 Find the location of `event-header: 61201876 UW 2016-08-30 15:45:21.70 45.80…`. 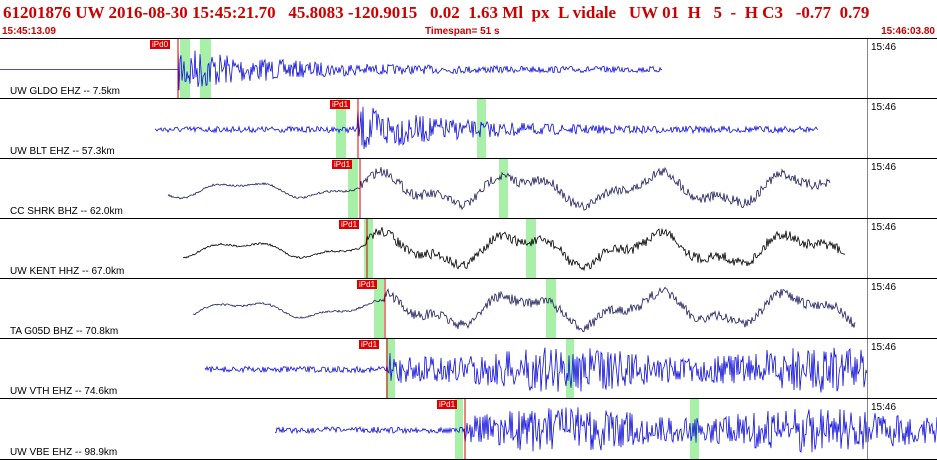

event-header: 61201876 UW 2016-08-30 15:45:21.70 45.80… is located at coordinates (468, 19).